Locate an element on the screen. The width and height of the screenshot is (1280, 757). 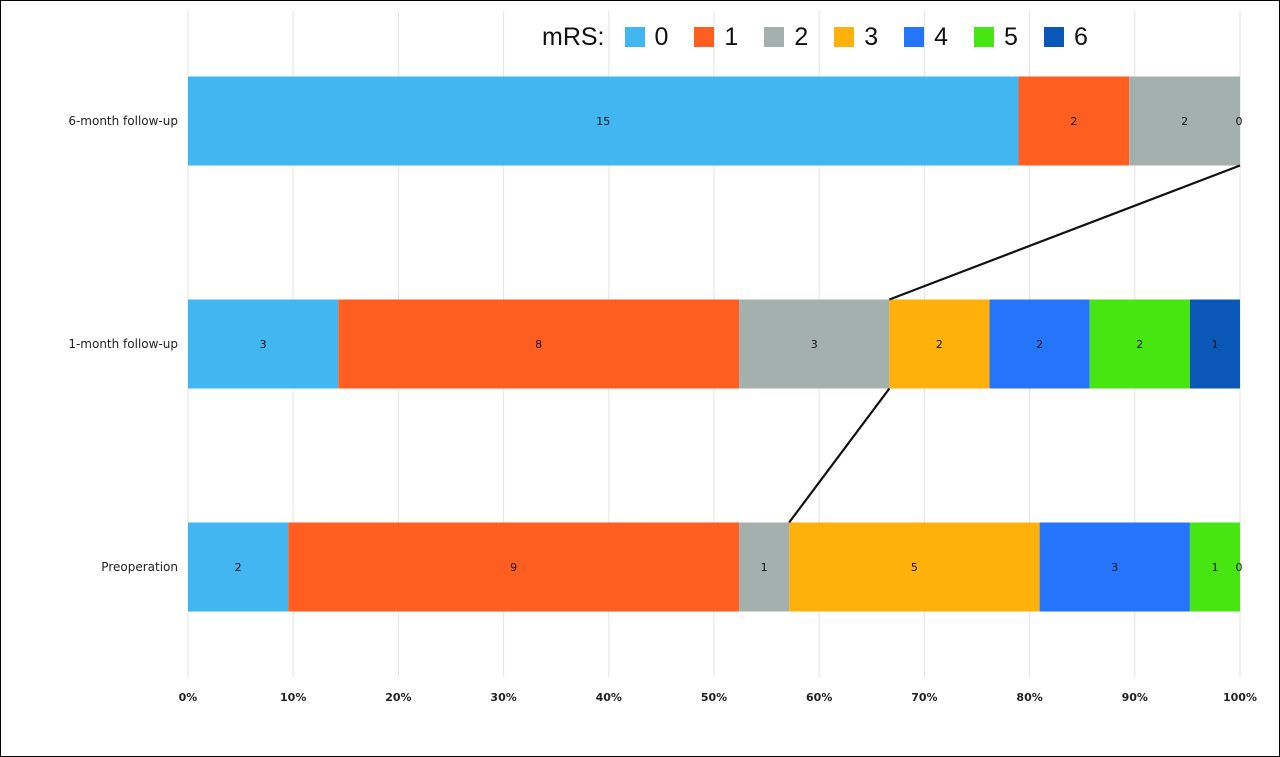
legend-label: 5 is located at coordinates (1011, 36).